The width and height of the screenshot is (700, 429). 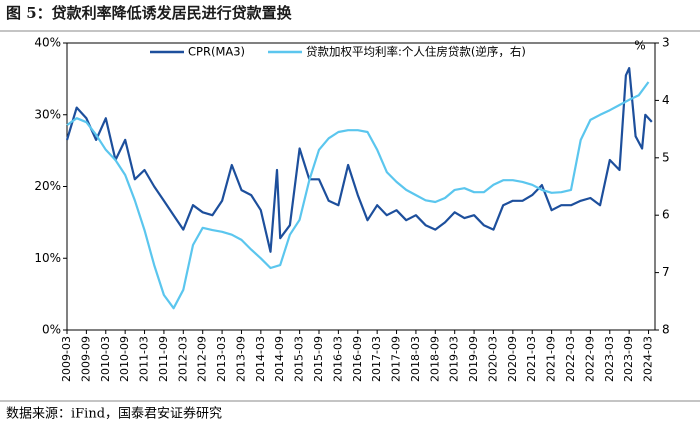 I want to click on x-tick-label: 2019-09, so click(x=473, y=359).